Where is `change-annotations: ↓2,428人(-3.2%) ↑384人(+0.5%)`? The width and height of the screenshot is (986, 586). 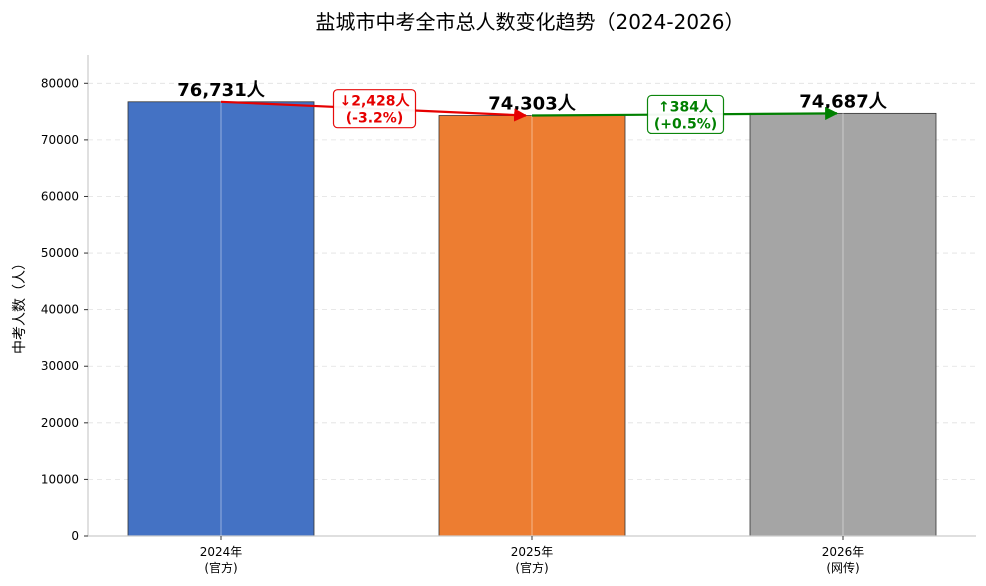
change-annotations: ↓2,428人(-3.2%) ↑384人(+0.5%) is located at coordinates (529, 112).